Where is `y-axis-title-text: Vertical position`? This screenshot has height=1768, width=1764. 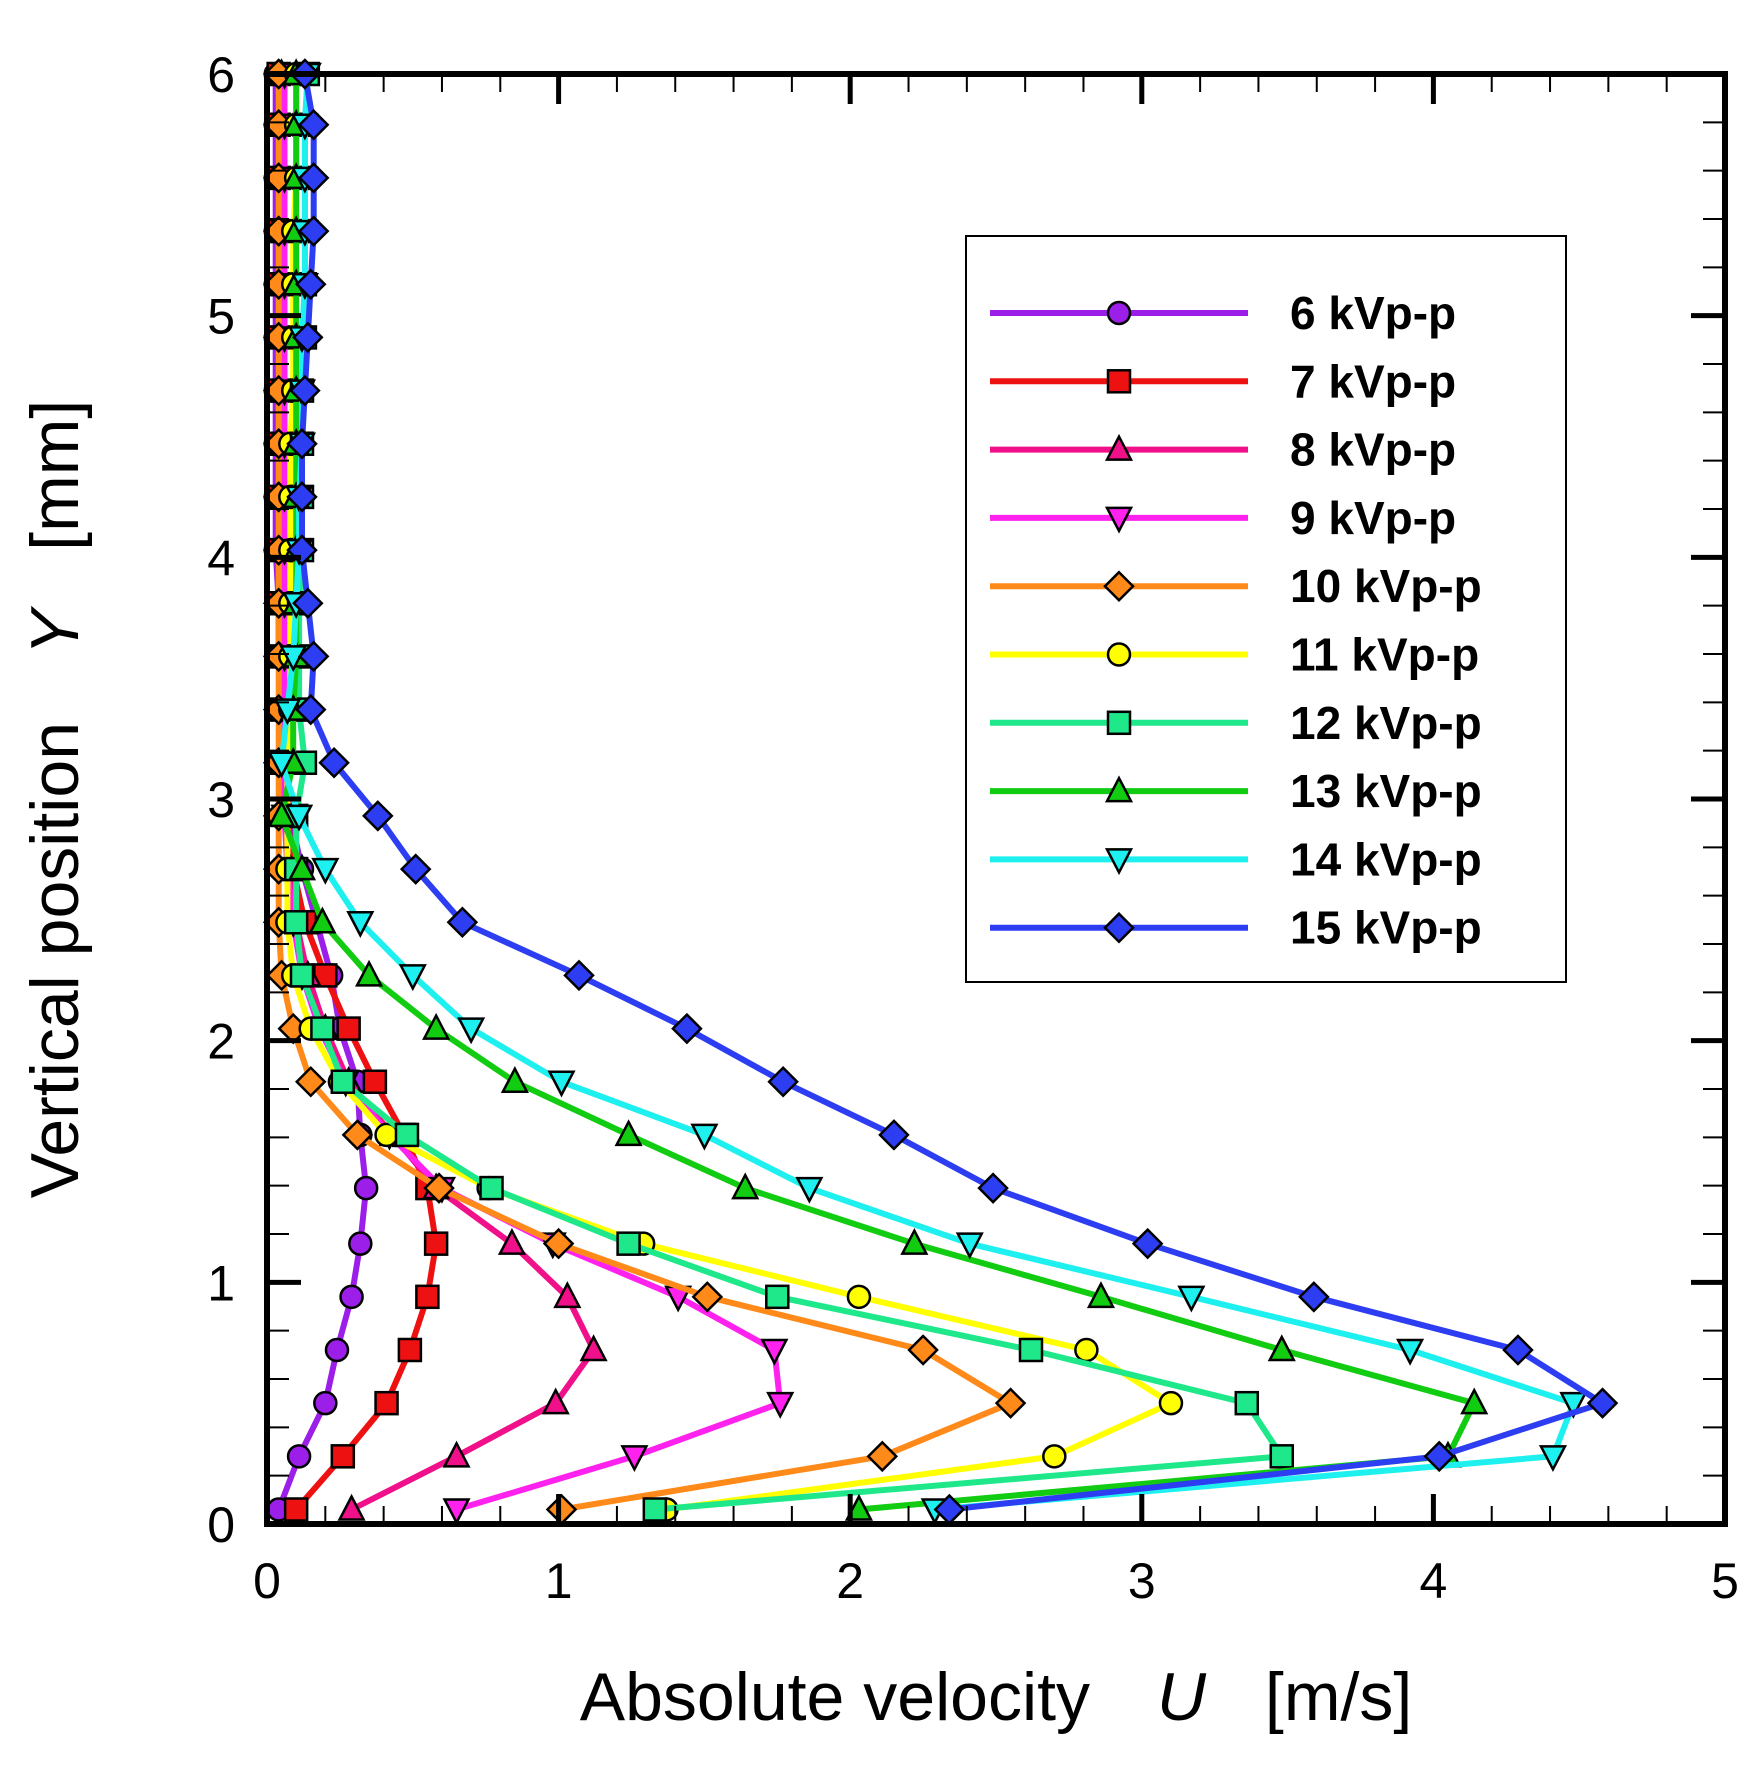
y-axis-title-text: Vertical position is located at coordinates (55, 960).